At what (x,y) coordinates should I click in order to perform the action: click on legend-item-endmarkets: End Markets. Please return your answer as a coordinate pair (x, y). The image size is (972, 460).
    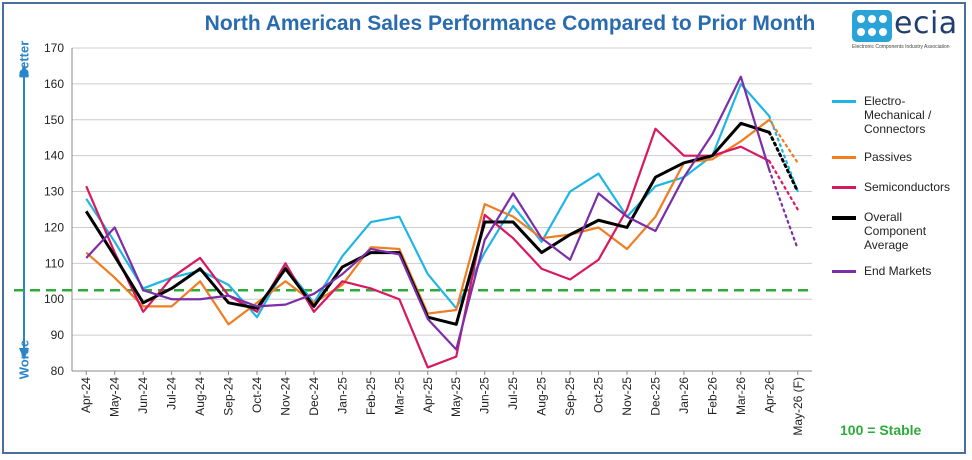
    Looking at the image, I should click on (897, 279).